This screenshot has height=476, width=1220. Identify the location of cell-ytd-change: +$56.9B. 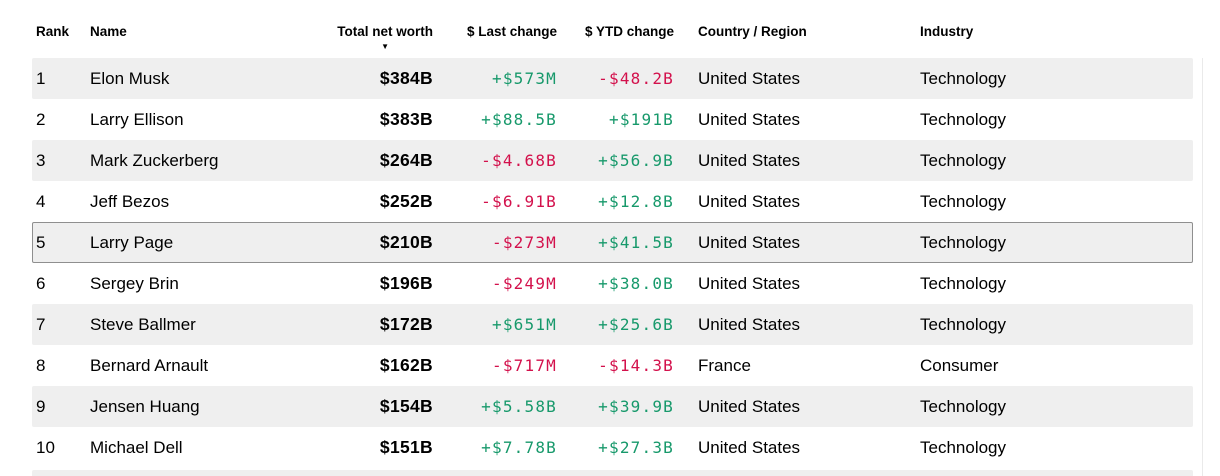
(636, 160).